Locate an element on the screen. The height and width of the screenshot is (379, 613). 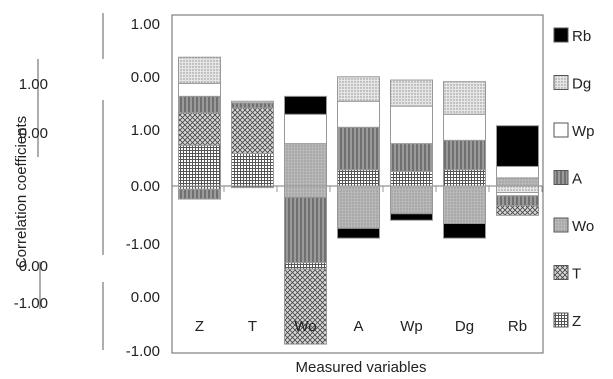
legend-label-wp: Wp is located at coordinates (583, 131).